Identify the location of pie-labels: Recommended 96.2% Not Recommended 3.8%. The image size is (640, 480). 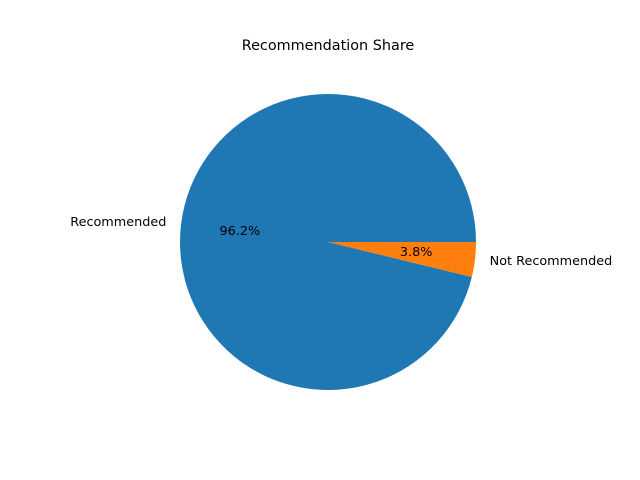
(341, 242).